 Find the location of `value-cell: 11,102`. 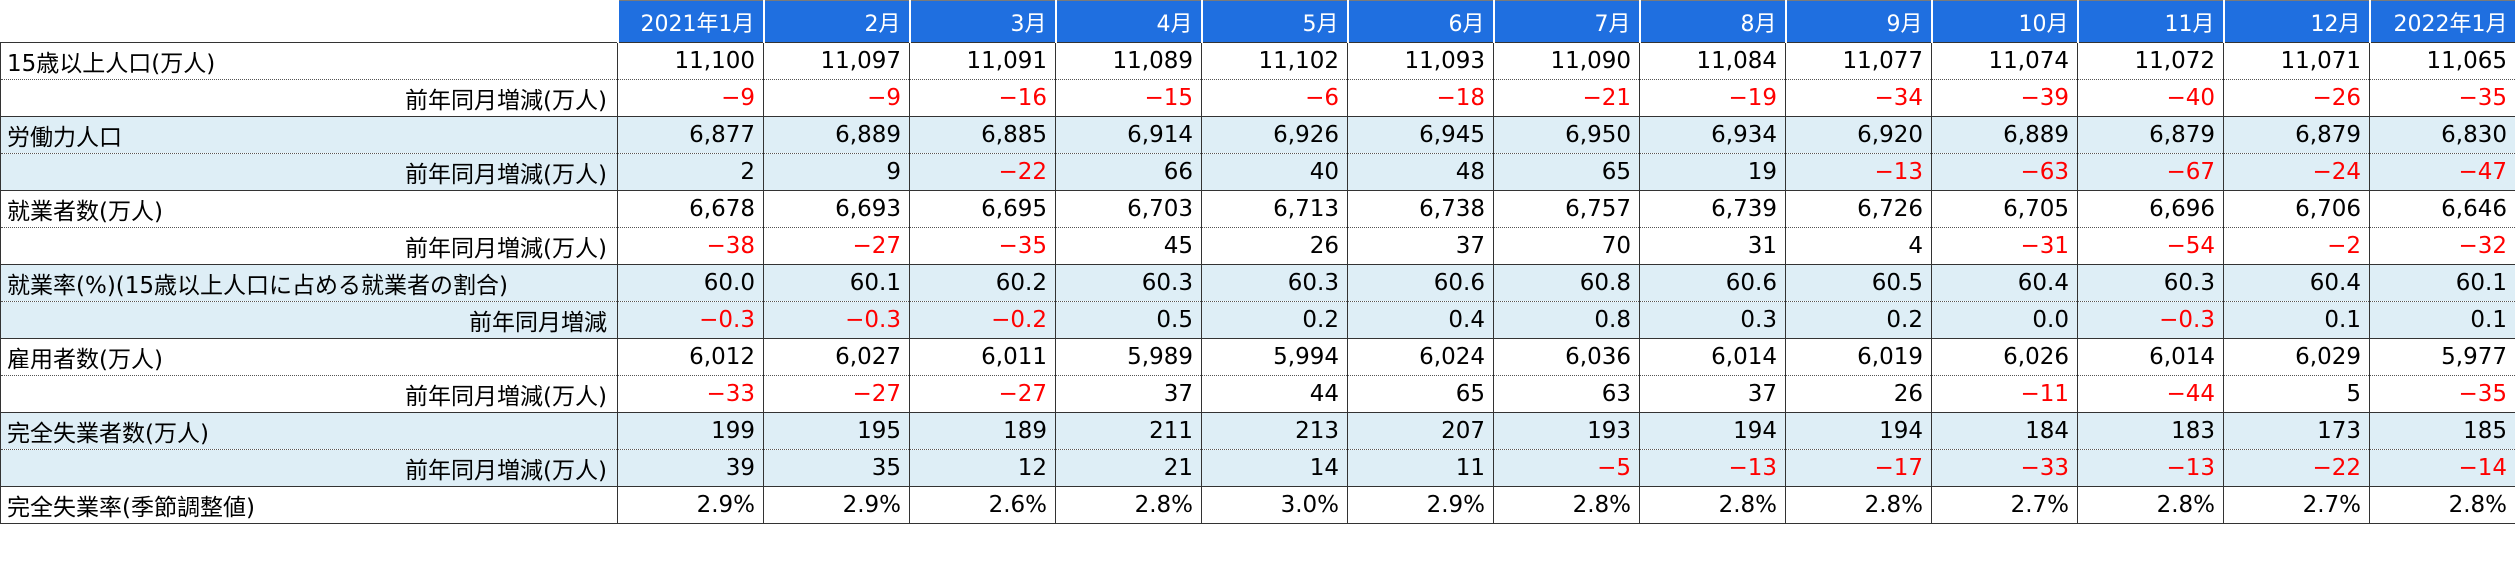

value-cell: 11,102 is located at coordinates (1274, 61).